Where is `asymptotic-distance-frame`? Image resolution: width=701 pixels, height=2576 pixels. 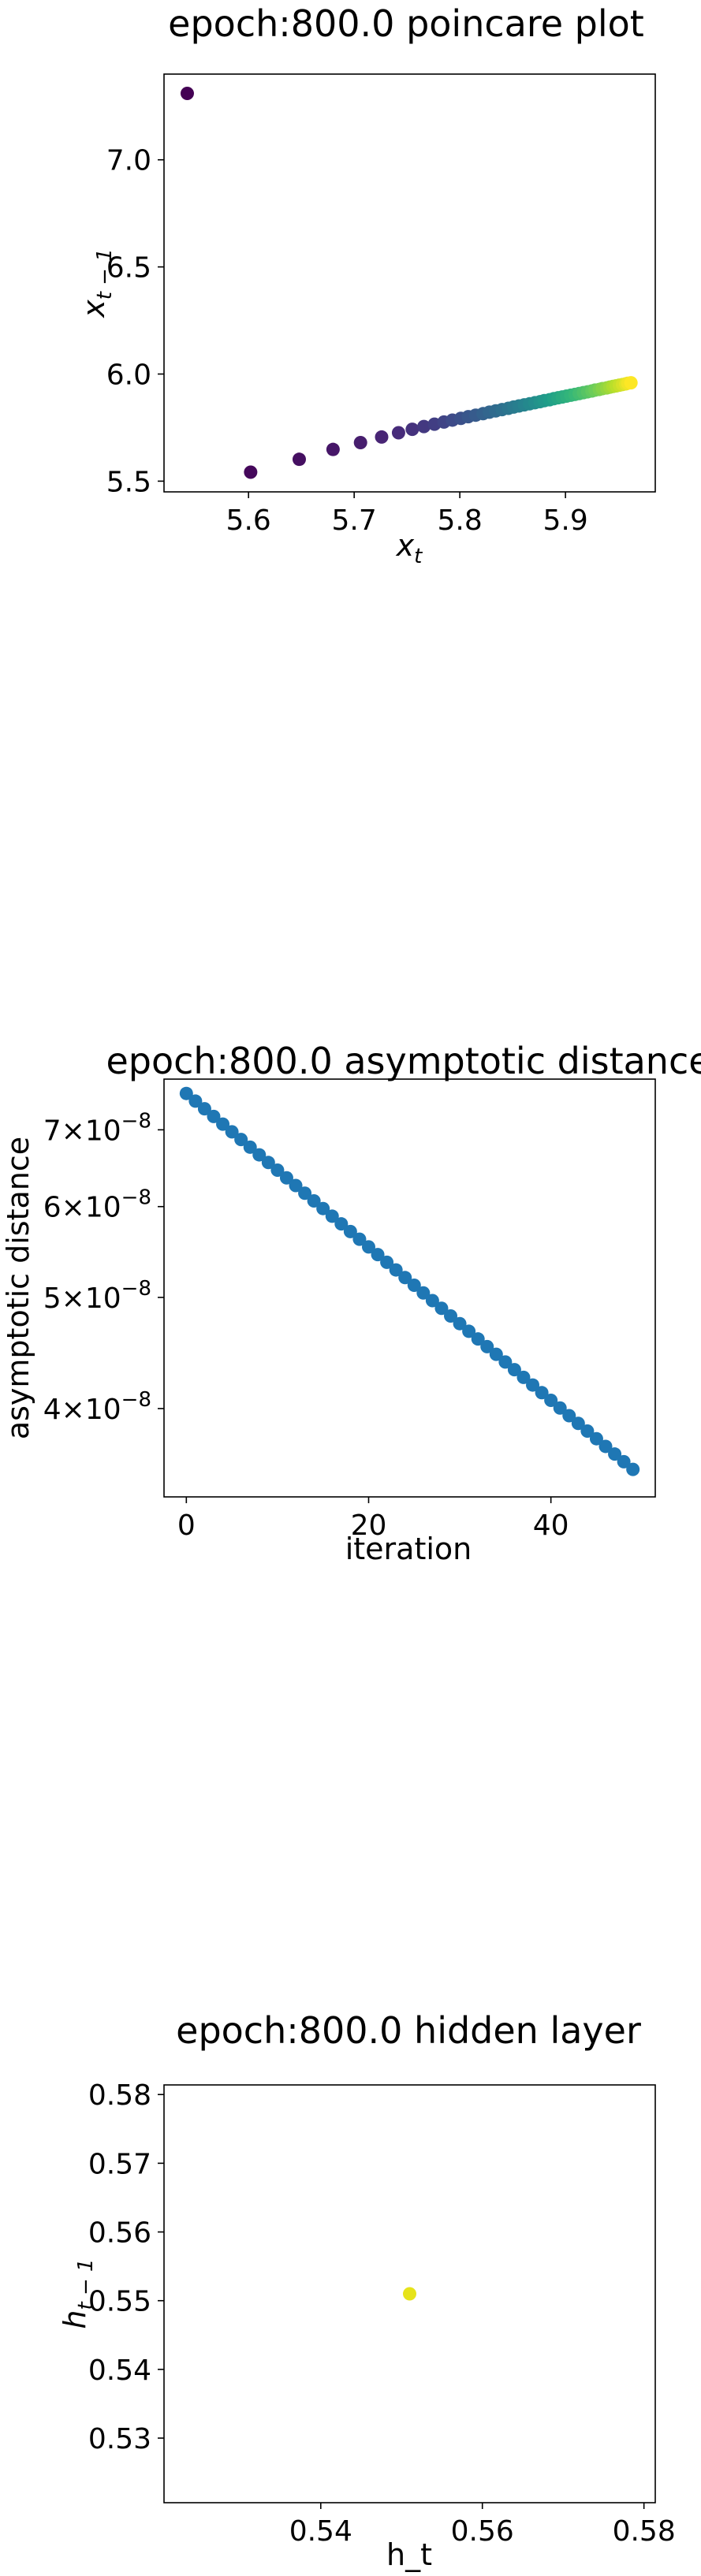 asymptotic-distance-frame is located at coordinates (409, 1288).